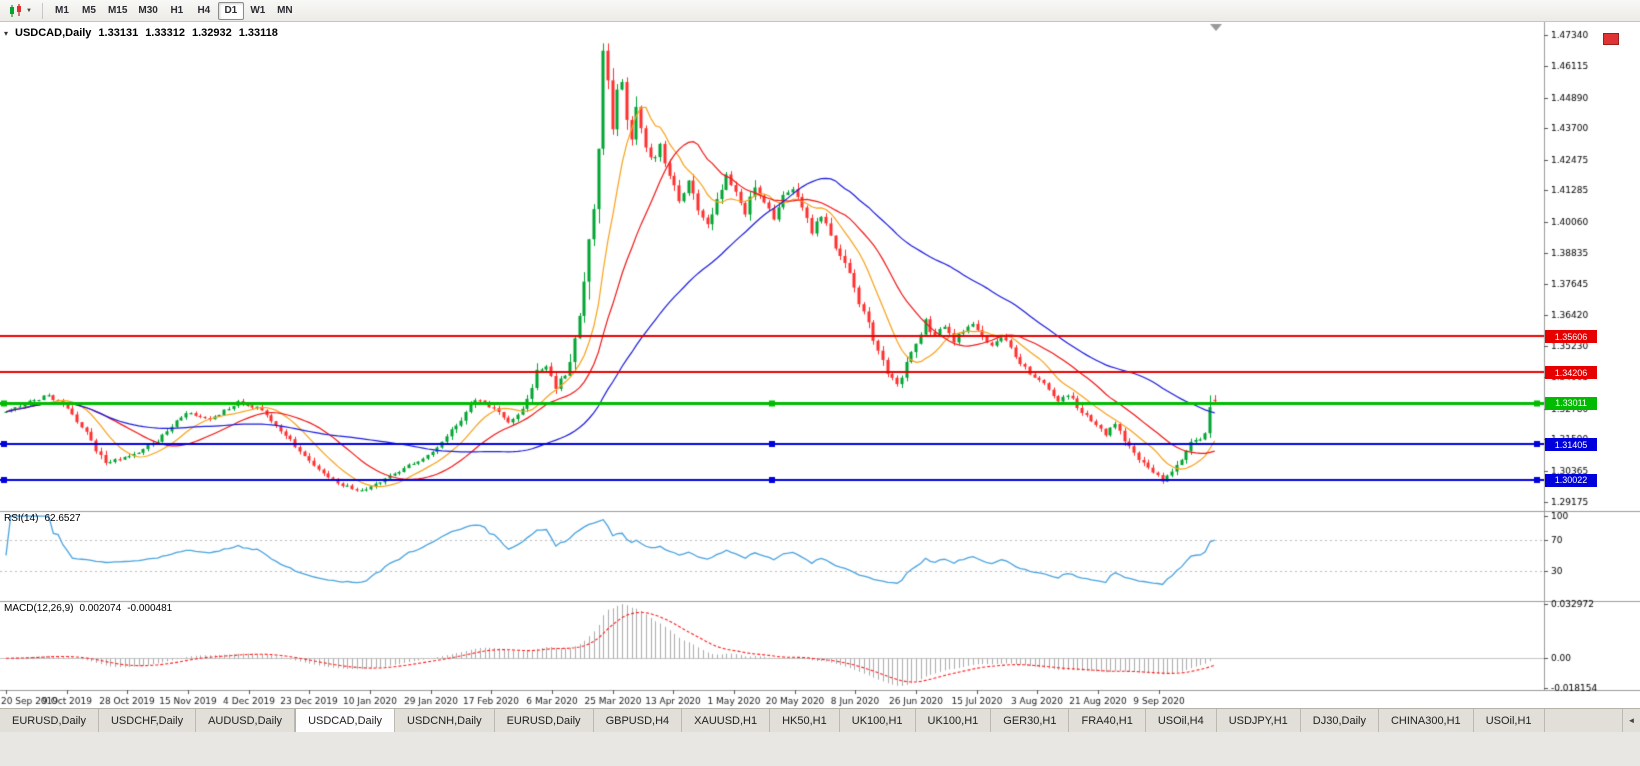 This screenshot has height=766, width=1640. Describe the element at coordinates (258, 10) in the screenshot. I see `timeframe-button: W1` at that location.